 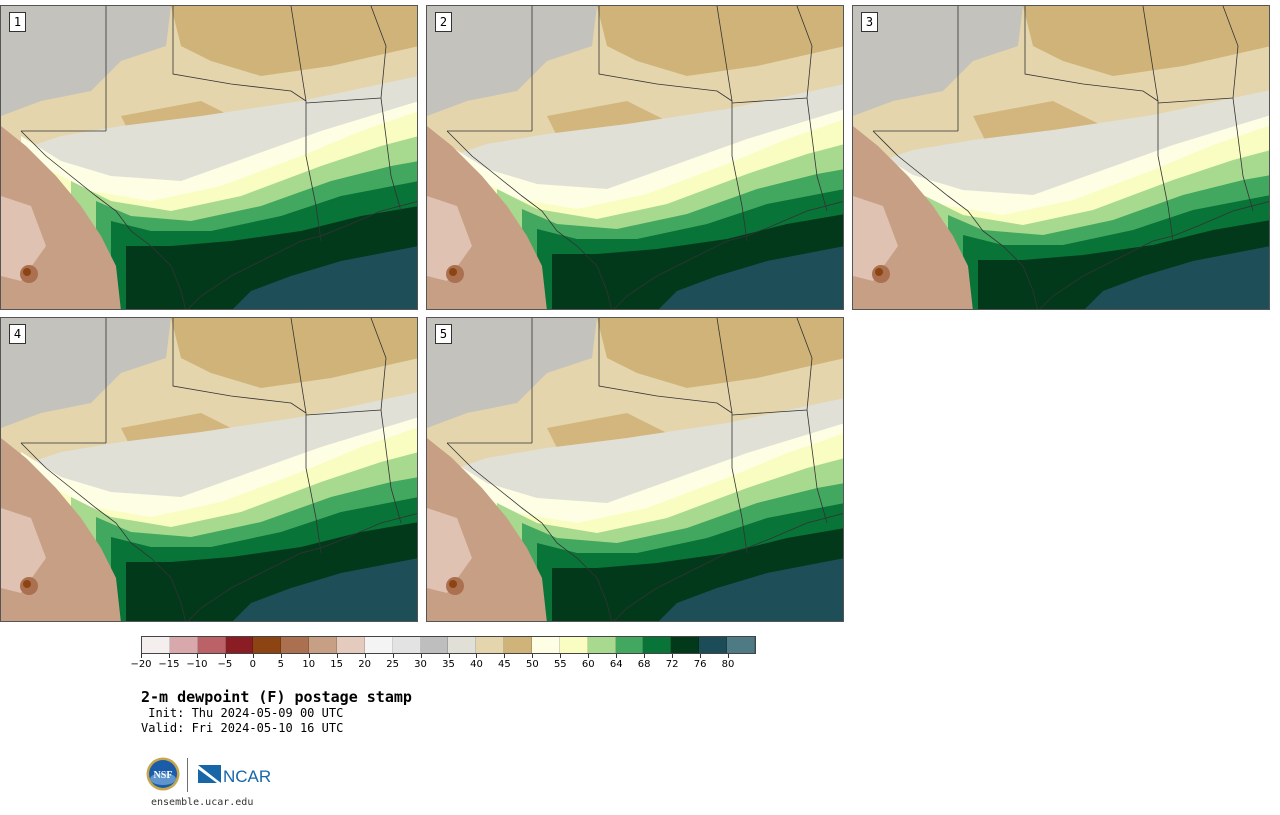 I want to click on valid-time: Valid: Fri 2024-05-10 16 UTC, so click(x=242, y=728).